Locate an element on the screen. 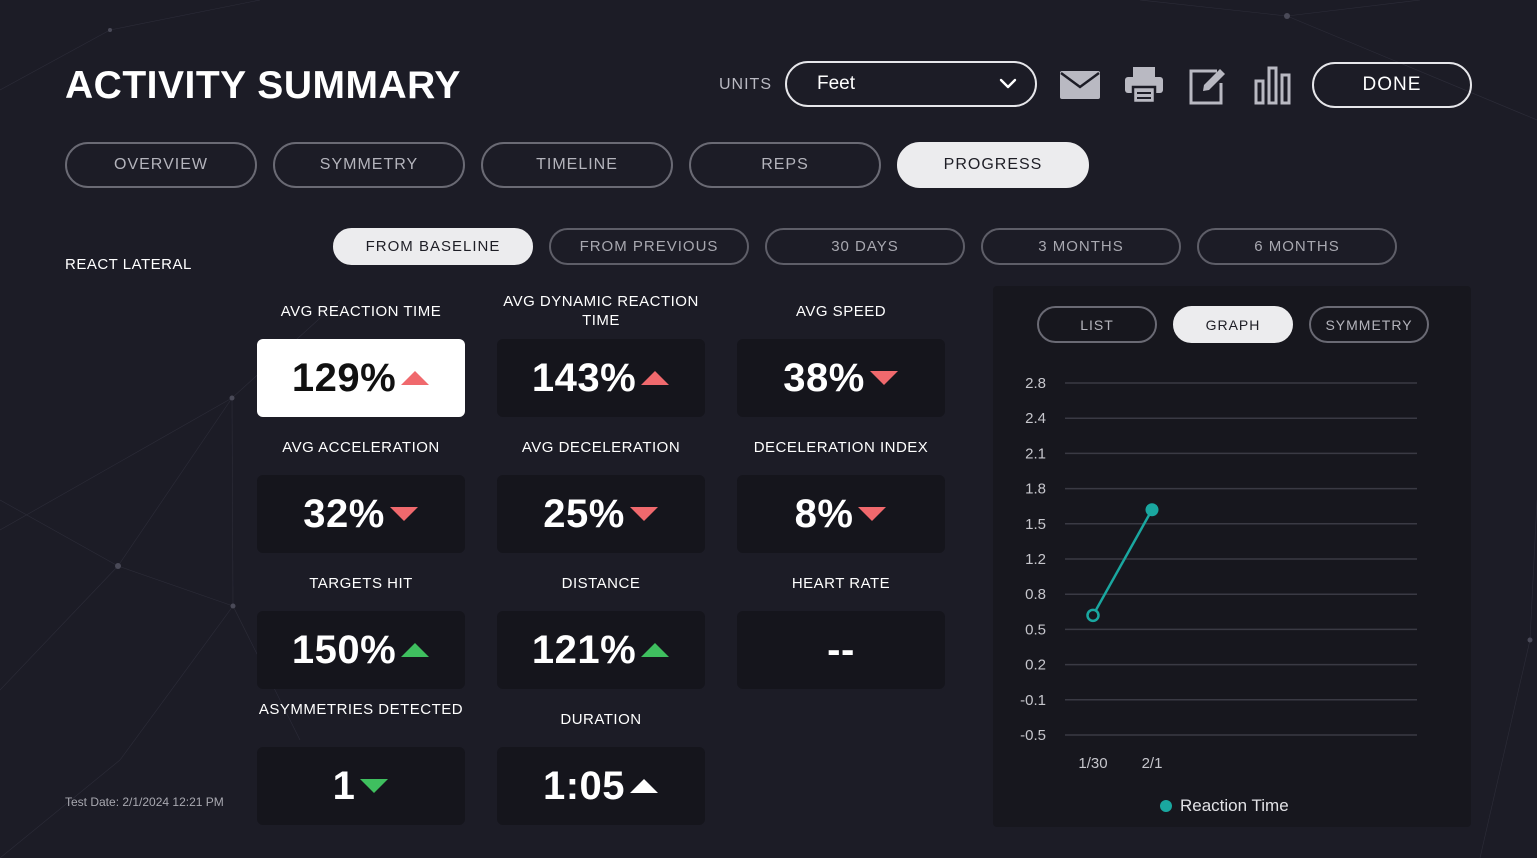 This screenshot has width=1537, height=858. metric-card-heart-rate: -- is located at coordinates (841, 650).